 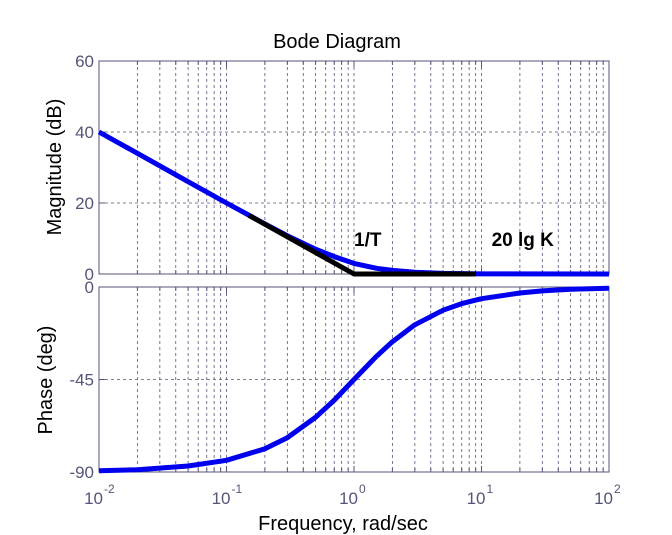 What do you see at coordinates (55, 167) in the screenshot?
I see `magnitude-ylabel: Magnitude (dB)` at bounding box center [55, 167].